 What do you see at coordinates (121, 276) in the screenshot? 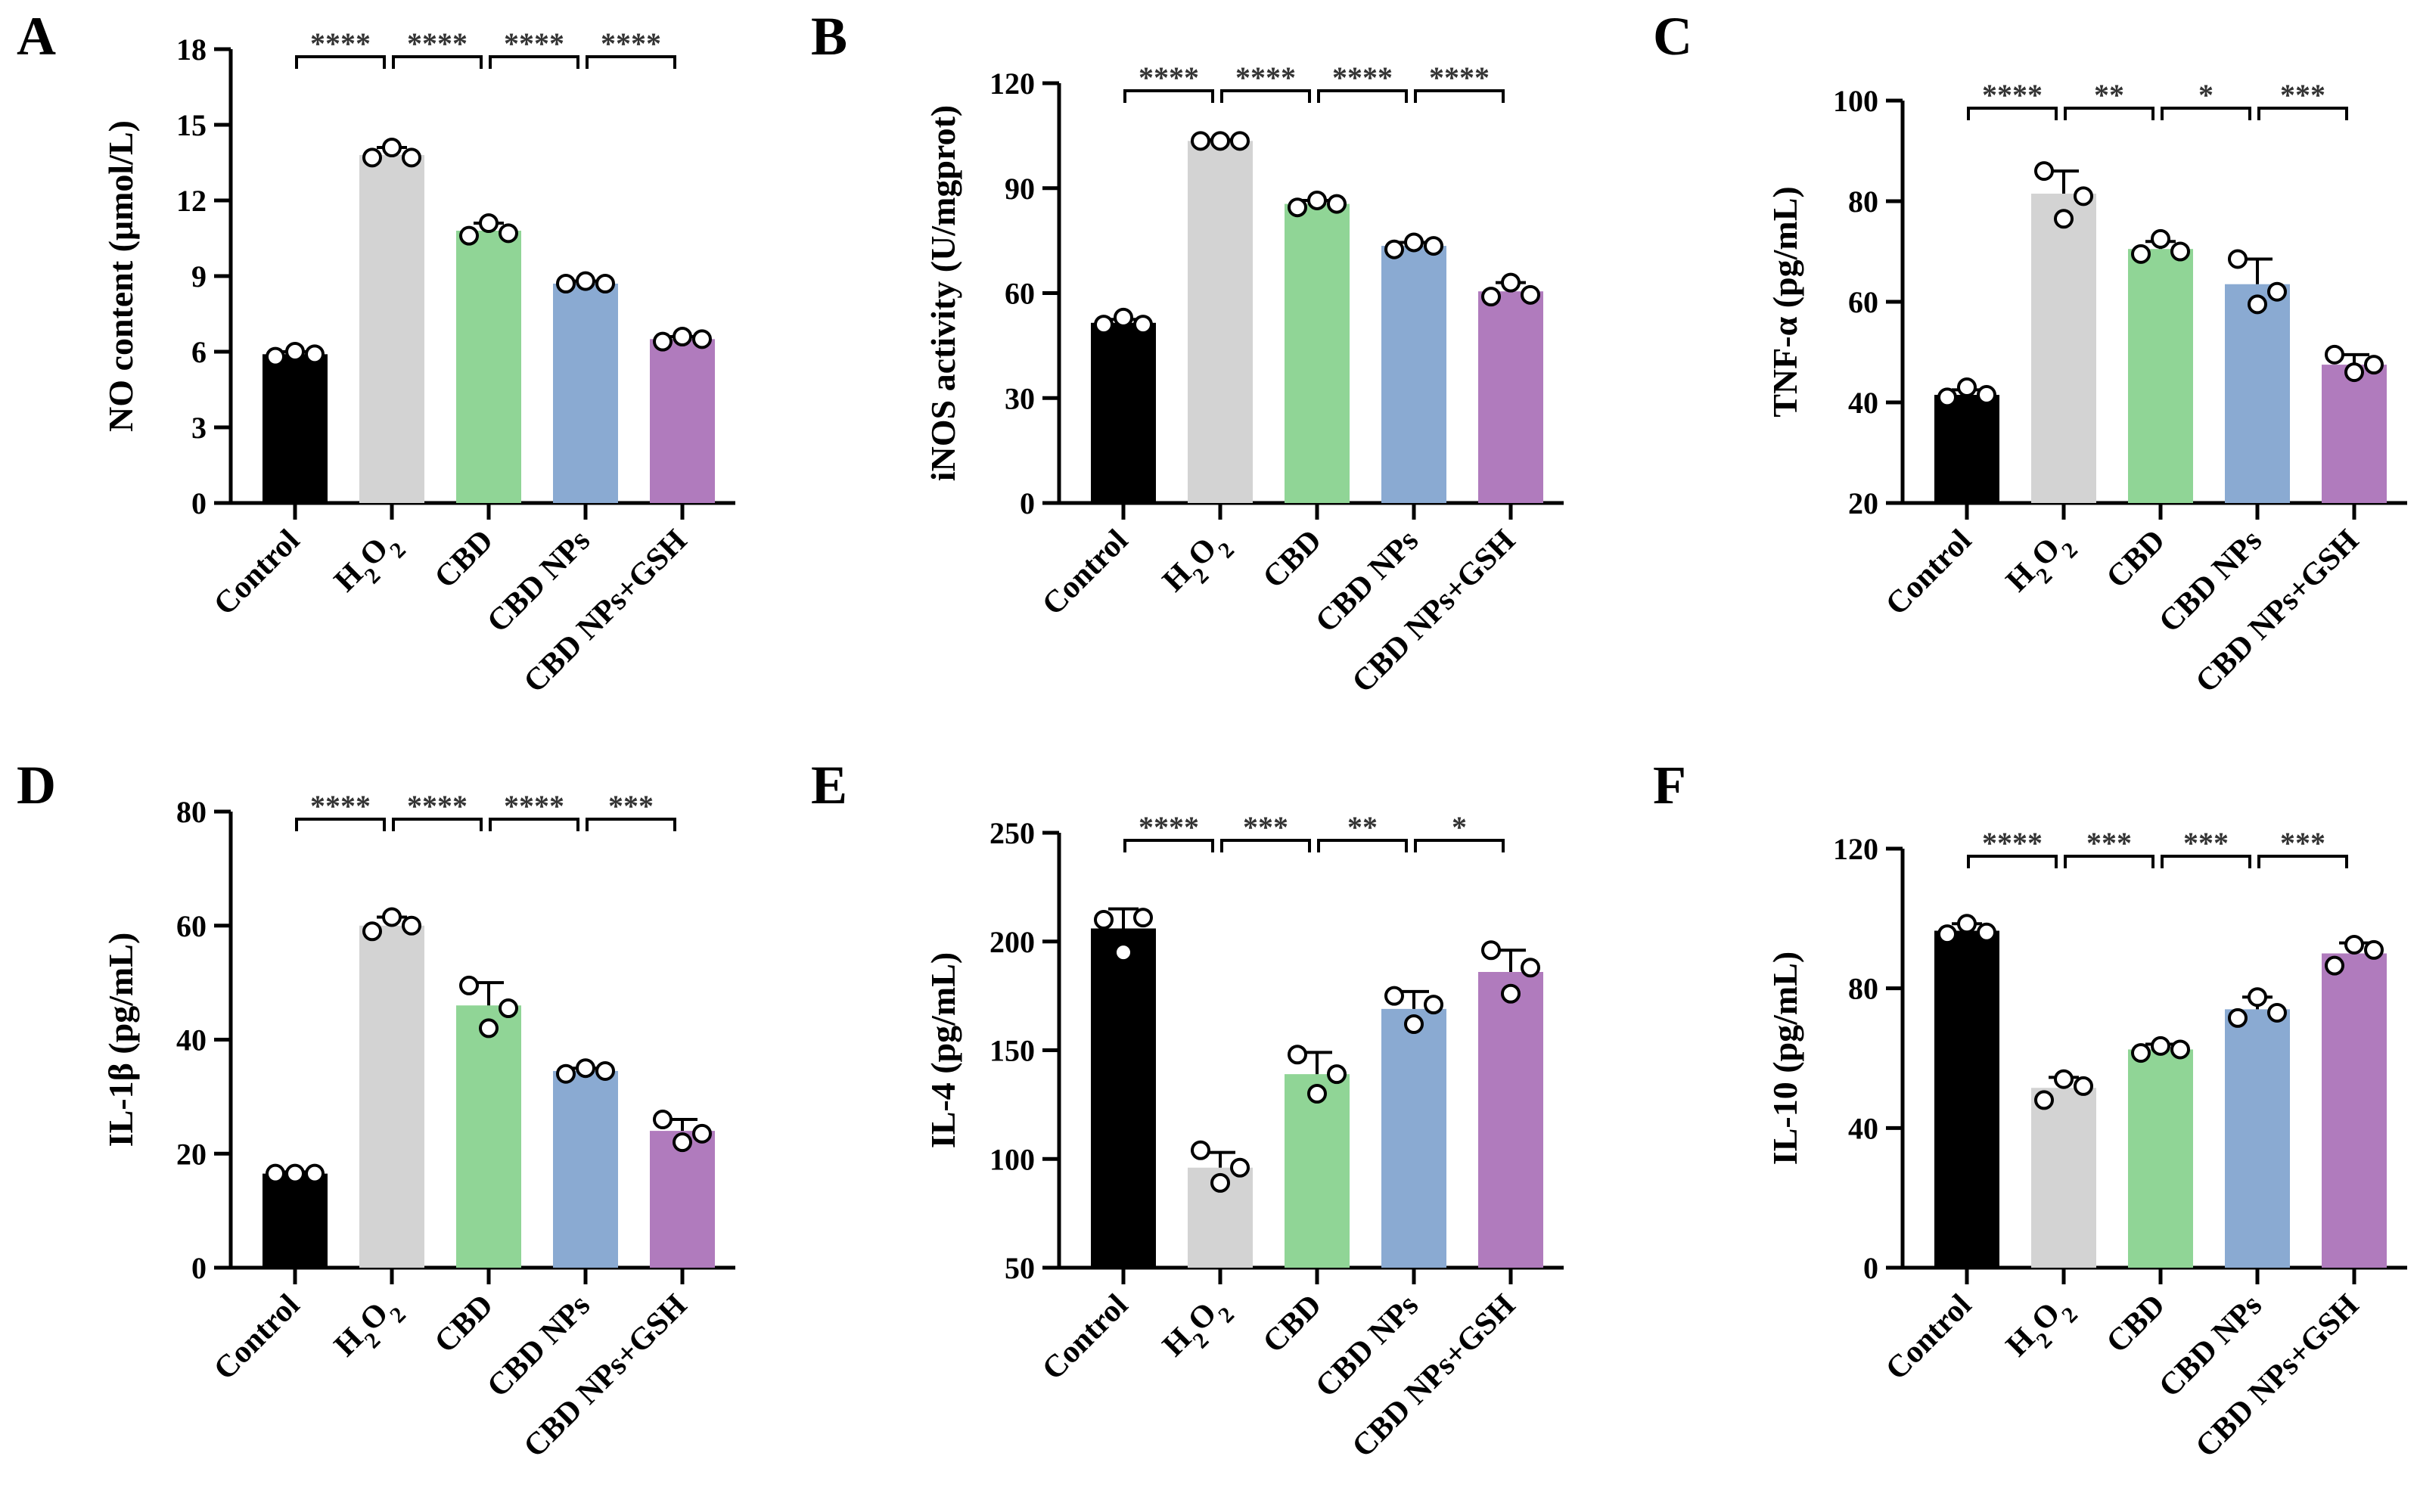
I see `y-axis-label: NO content (μmol/L)` at bounding box center [121, 276].